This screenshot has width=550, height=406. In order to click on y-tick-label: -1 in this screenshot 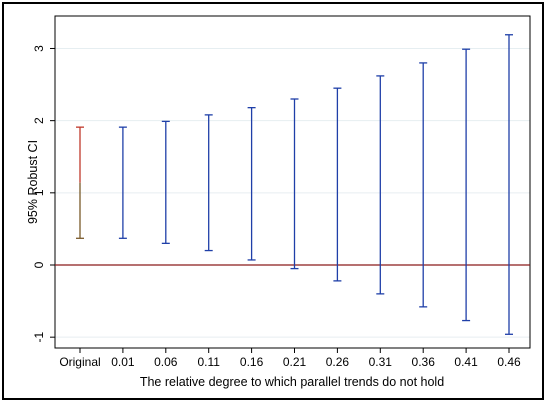, I will do `click(39, 337)`.